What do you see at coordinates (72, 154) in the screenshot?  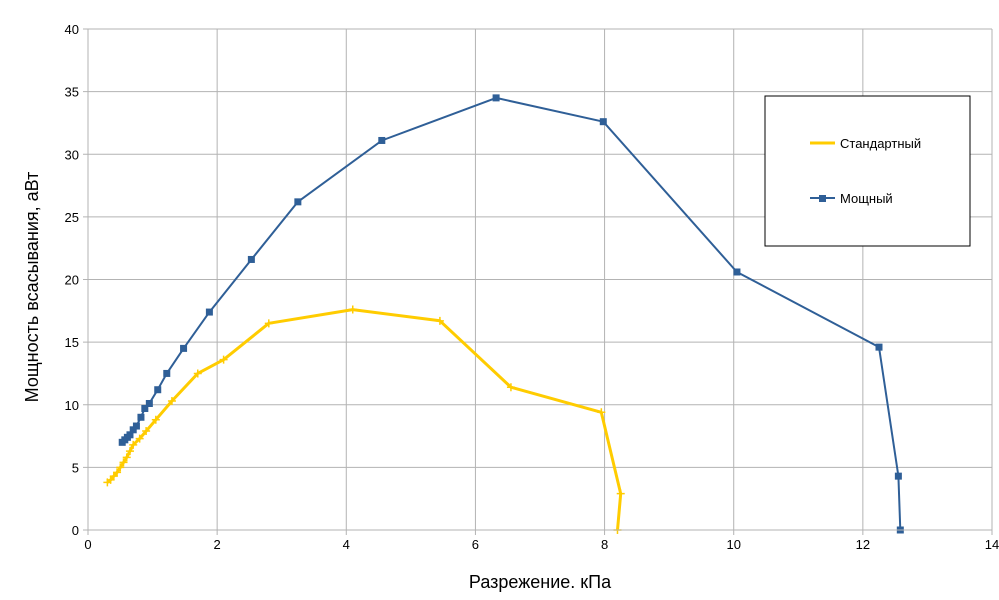 I see `y-tick-label: 30` at bounding box center [72, 154].